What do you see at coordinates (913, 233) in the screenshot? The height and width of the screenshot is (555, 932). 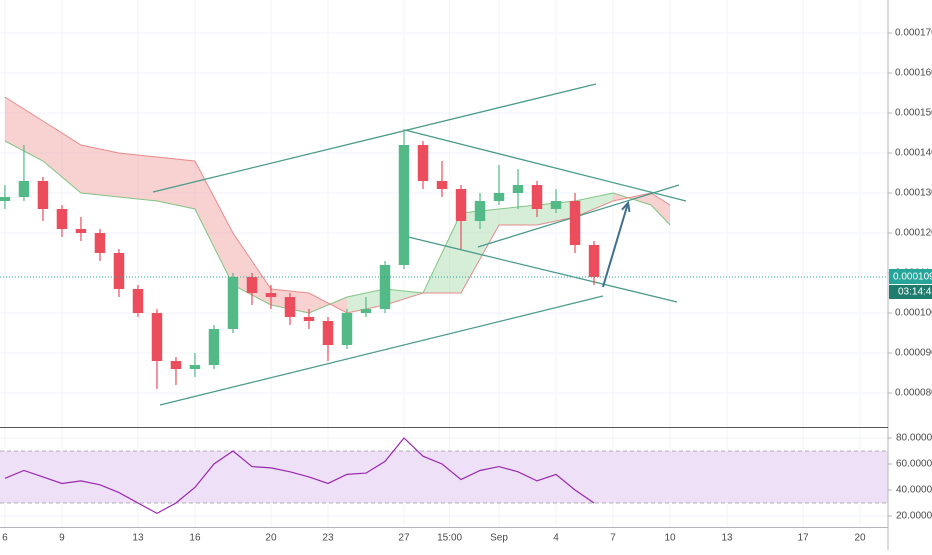 I see `y-tick-label: 0.0001200` at bounding box center [913, 233].